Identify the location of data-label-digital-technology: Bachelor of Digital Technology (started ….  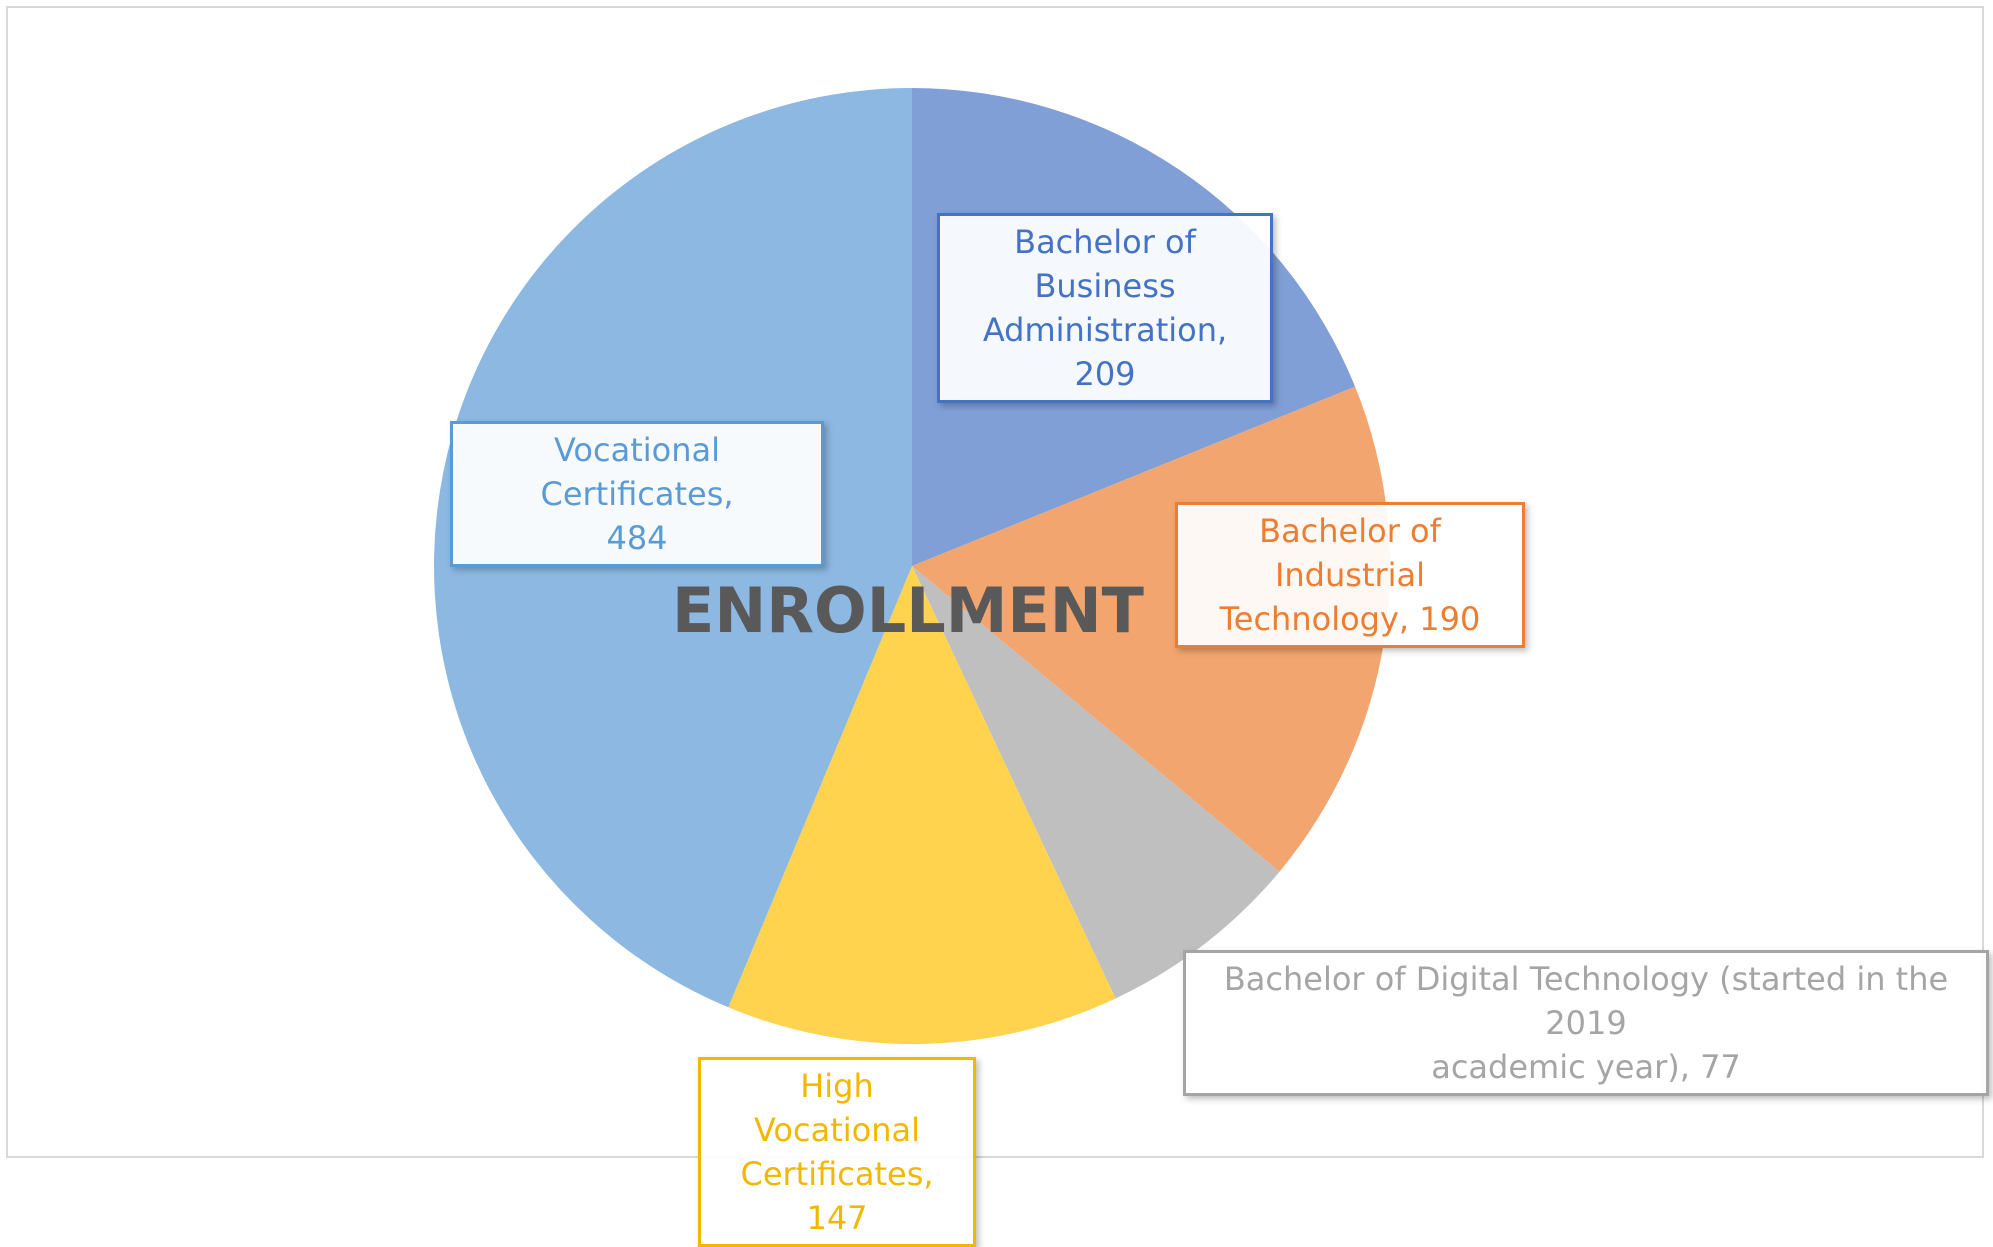
(1586, 1023).